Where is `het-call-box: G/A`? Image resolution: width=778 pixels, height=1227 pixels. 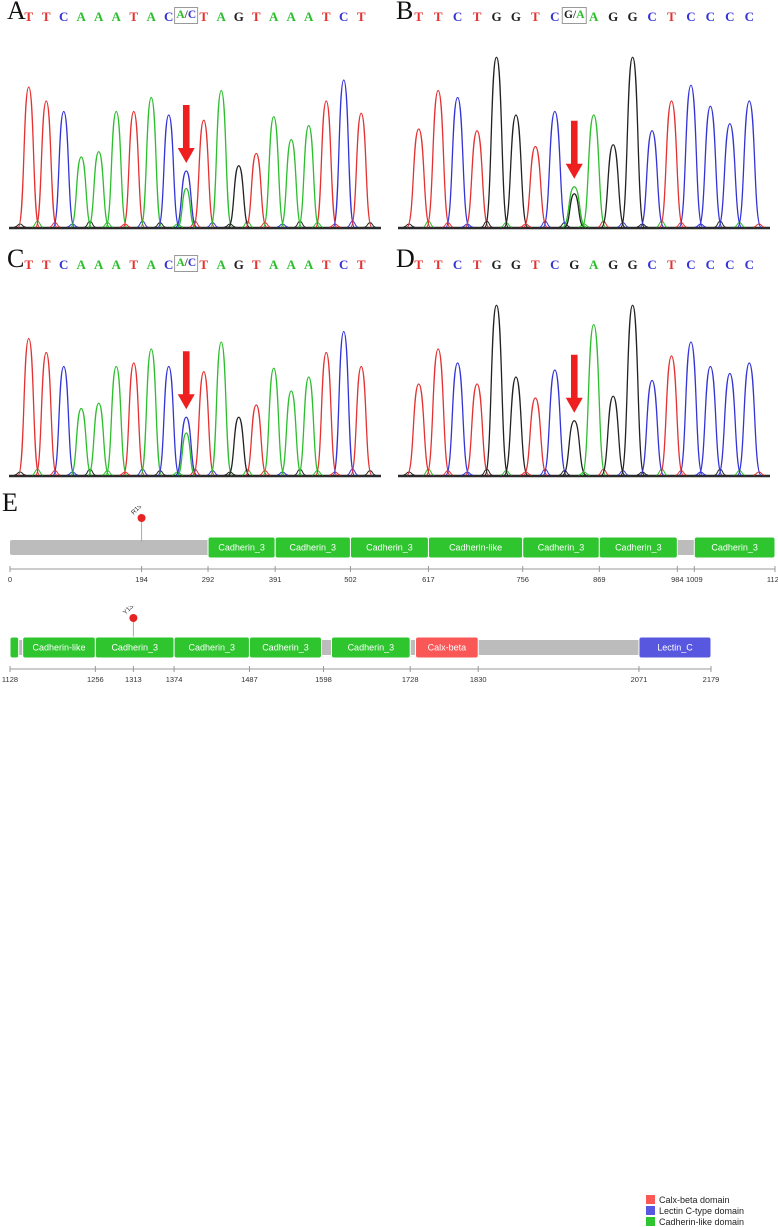 het-call-box: G/A is located at coordinates (574, 15).